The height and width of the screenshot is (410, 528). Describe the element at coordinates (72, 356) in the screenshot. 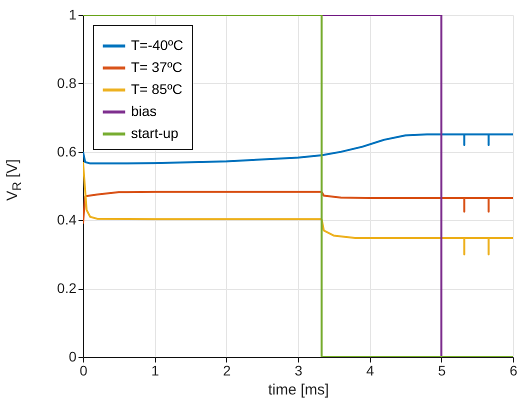

I see `y-tick-label: 0` at that location.